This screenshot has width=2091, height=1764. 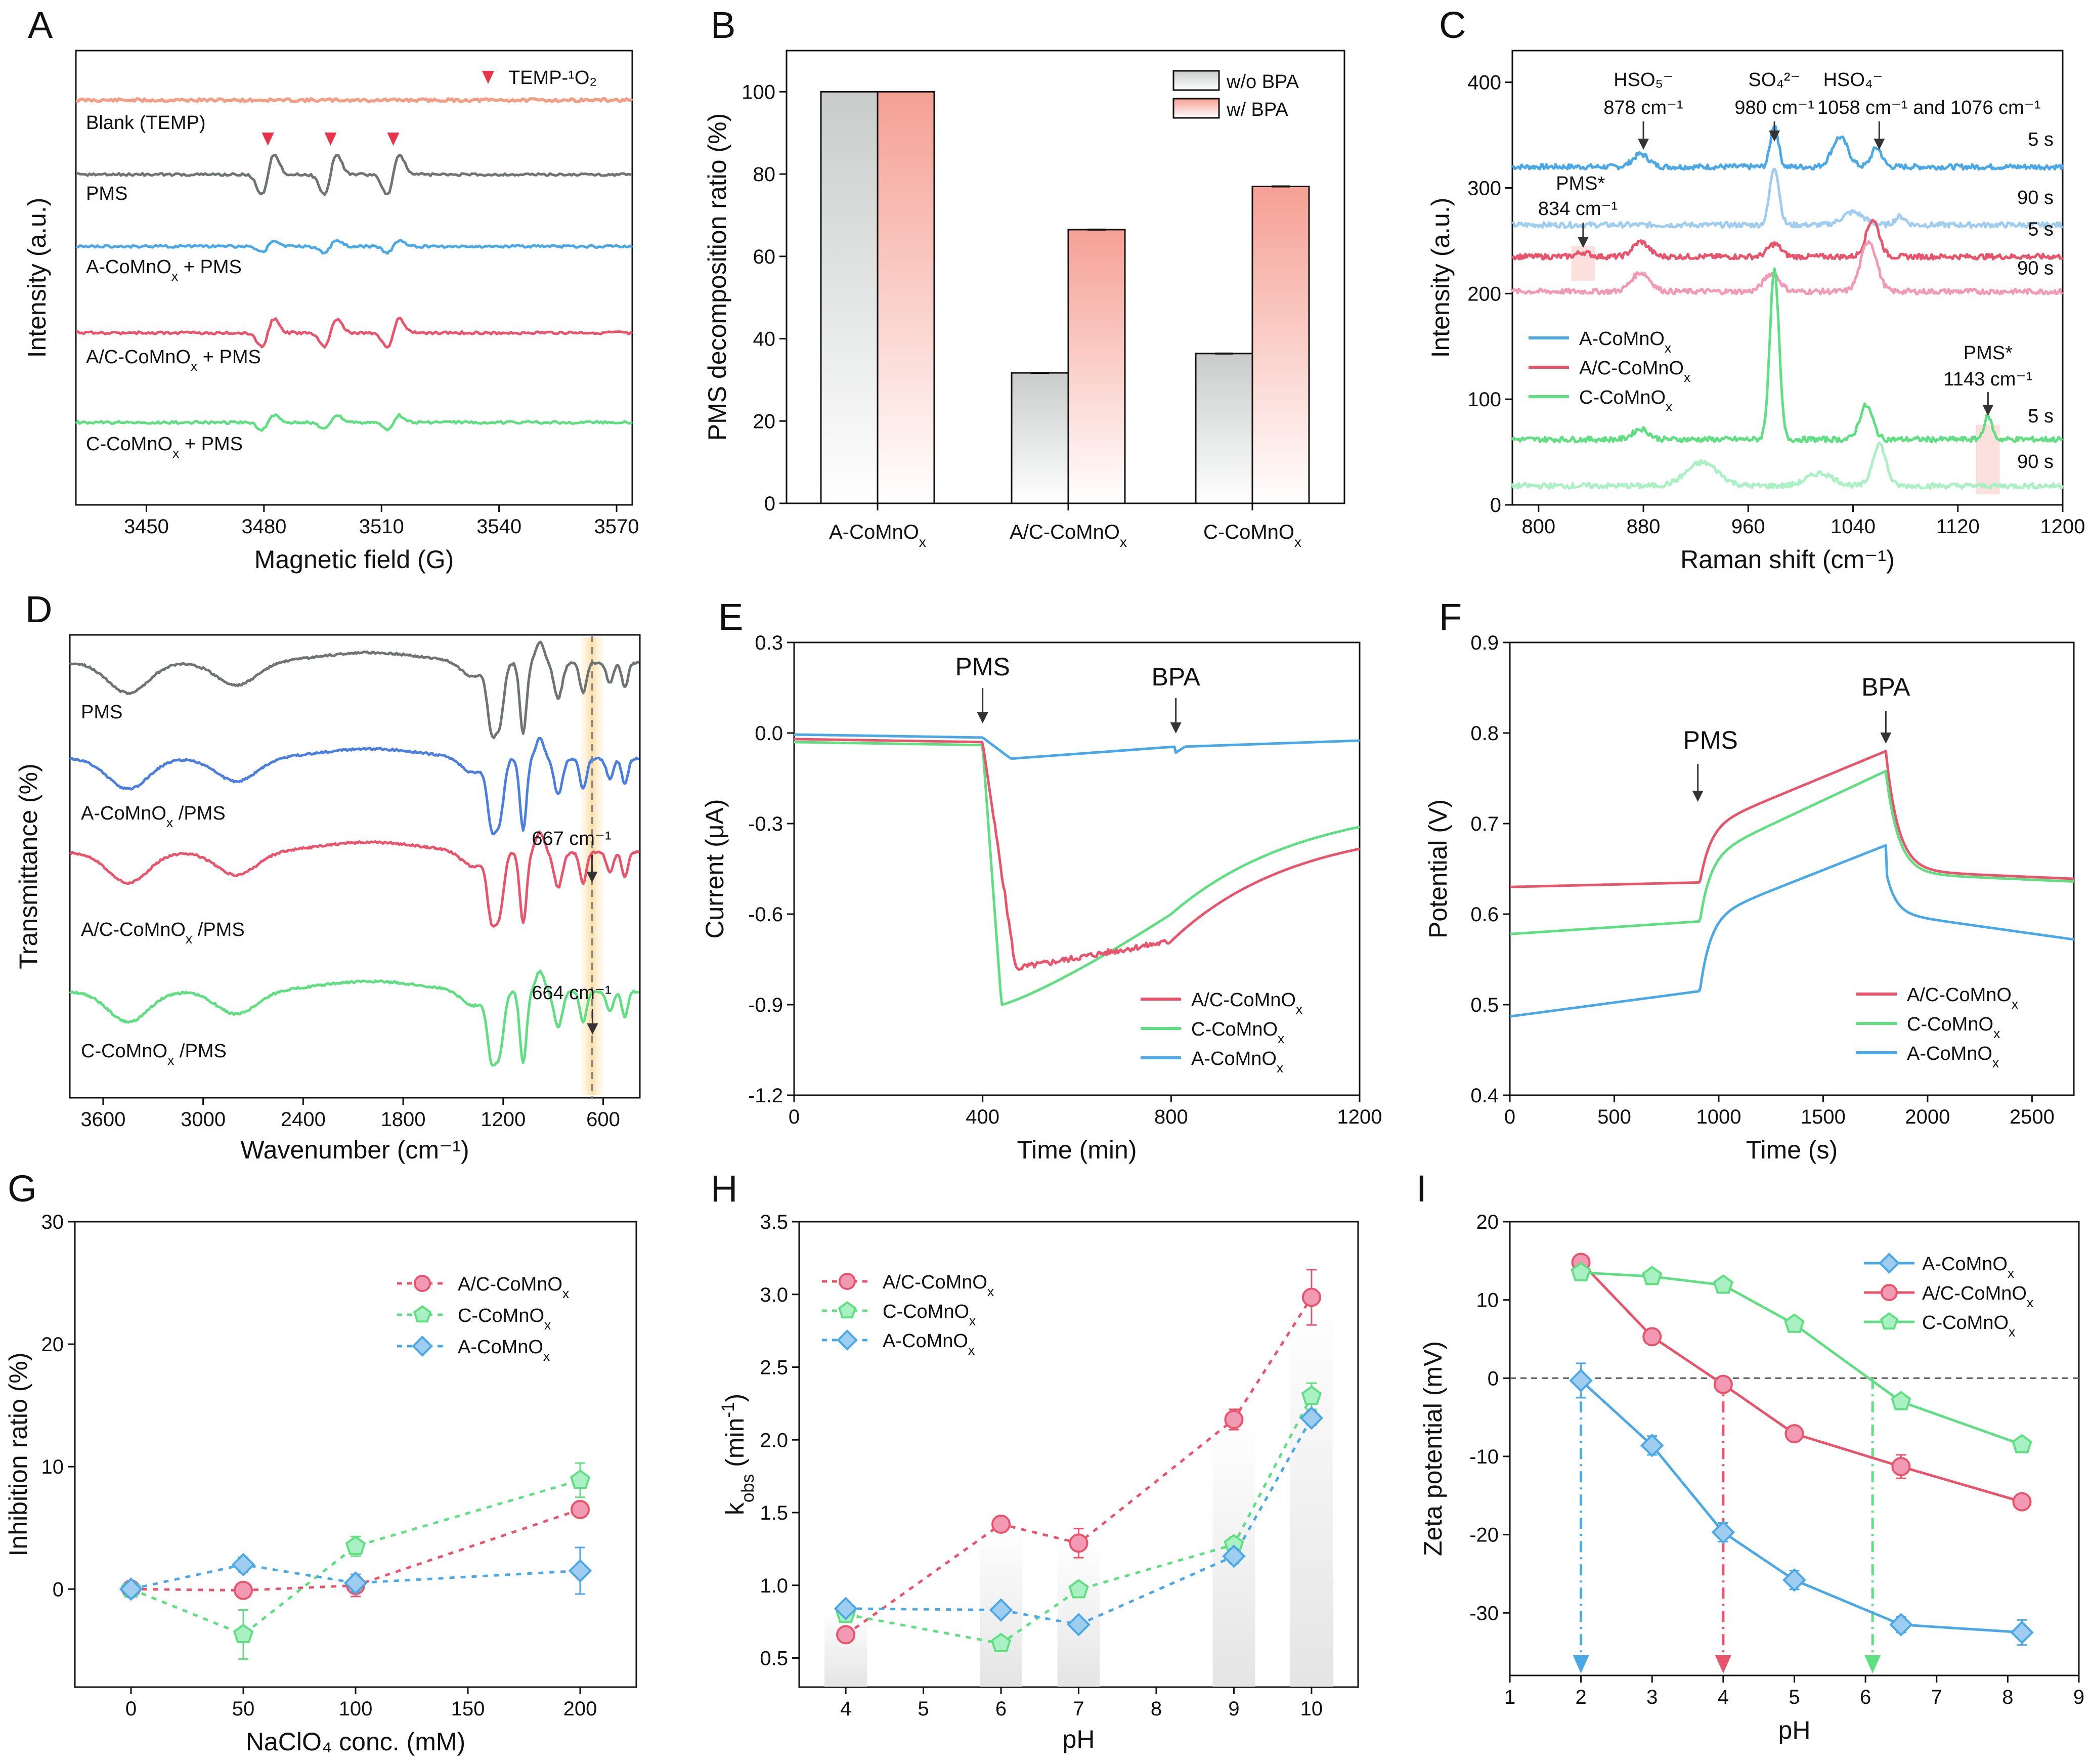 What do you see at coordinates (774, 1368) in the screenshot?
I see `y-tick-label: 2.5` at bounding box center [774, 1368].